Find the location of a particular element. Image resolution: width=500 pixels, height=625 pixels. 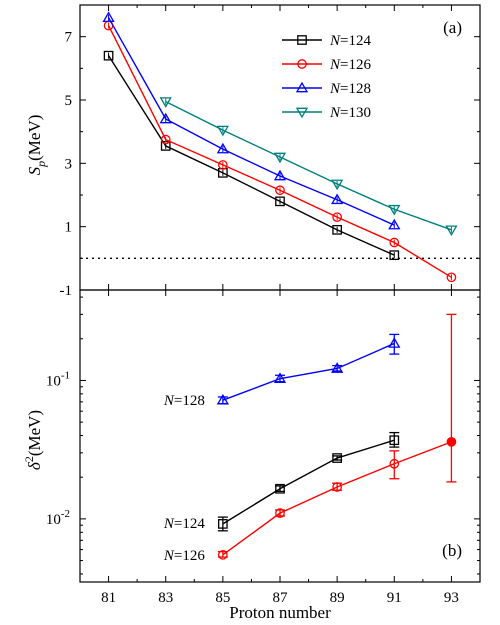

panel-a-ytick-label: 3 is located at coordinates (69, 164).